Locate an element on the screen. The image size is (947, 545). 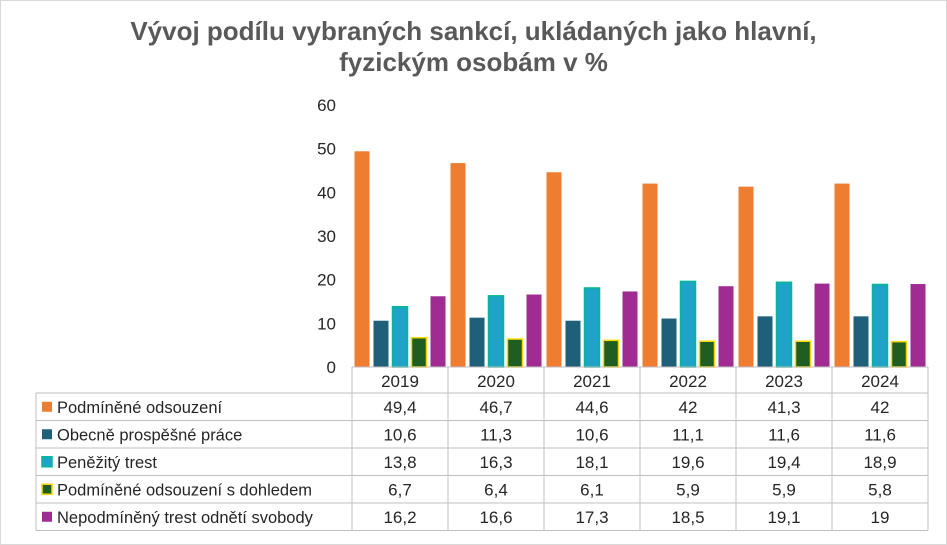
bar-1-2023 is located at coordinates (746, 276).